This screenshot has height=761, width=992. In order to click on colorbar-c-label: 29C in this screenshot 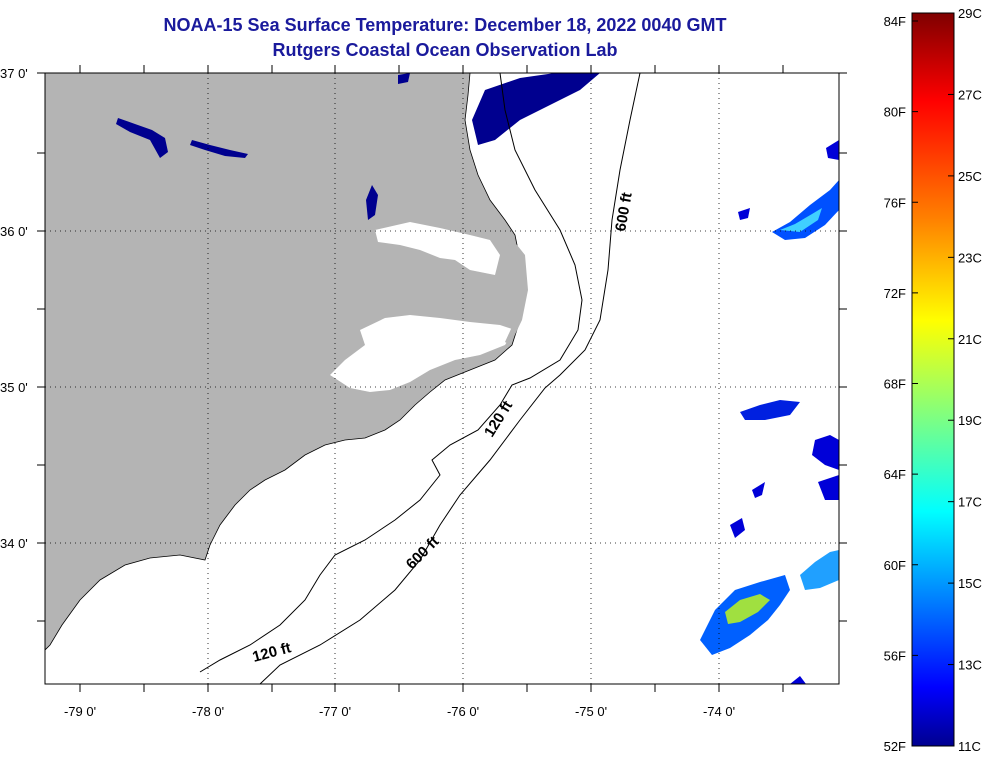, I will do `click(970, 13)`.